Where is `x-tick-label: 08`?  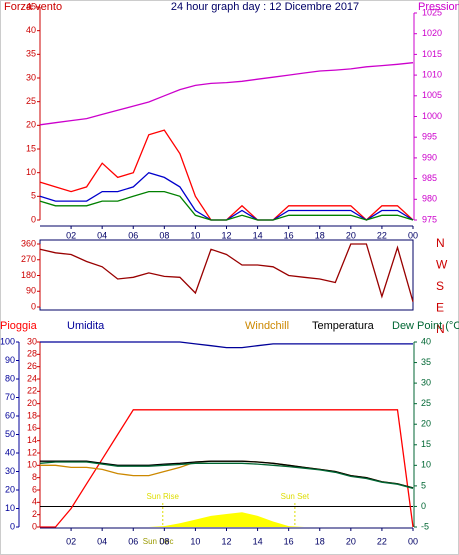
x-tick-label: 08 is located at coordinates (164, 541).